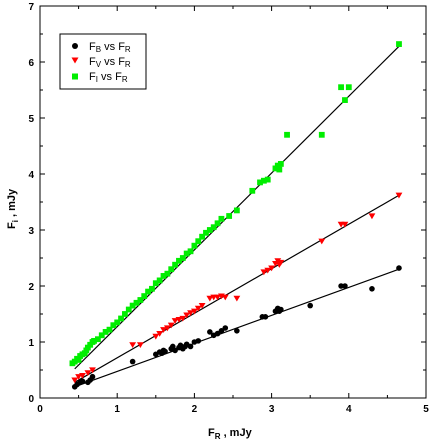  I want to click on y-tick-label: 6, so click(31, 63).